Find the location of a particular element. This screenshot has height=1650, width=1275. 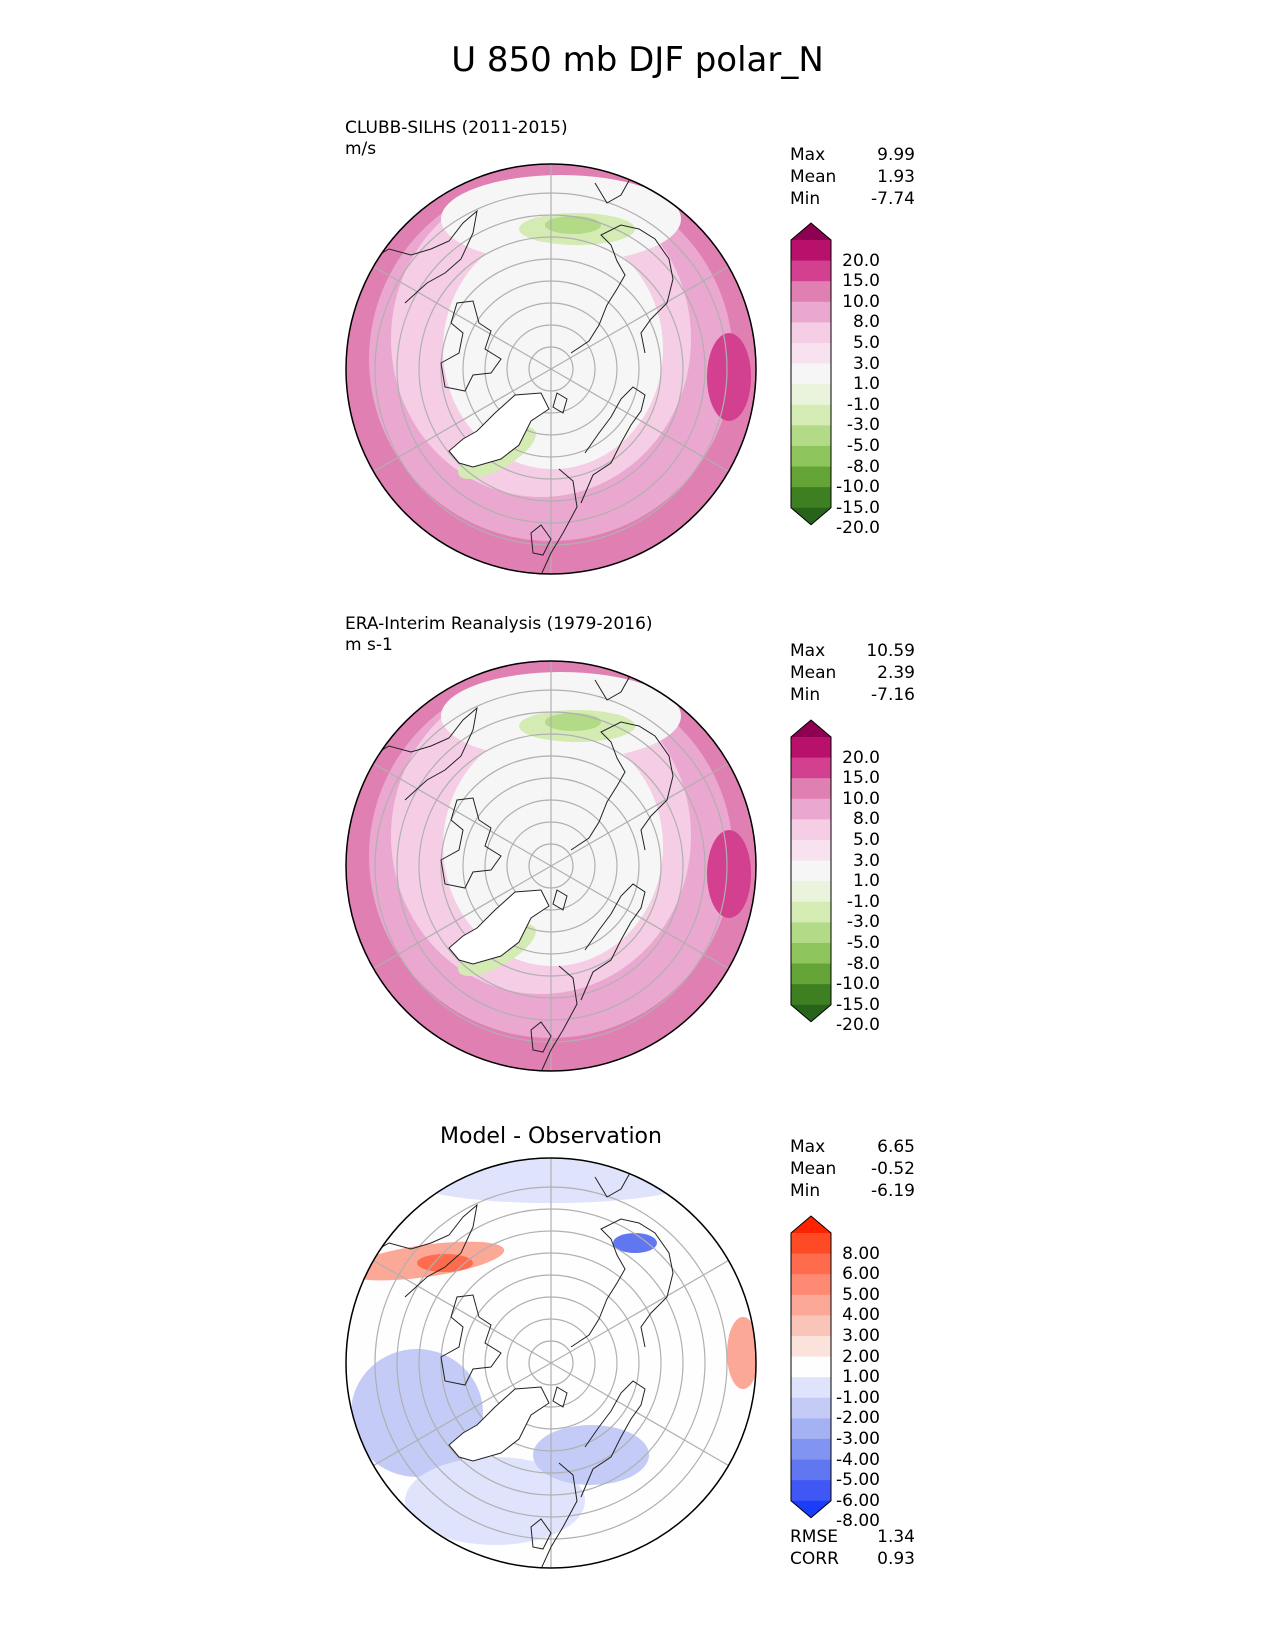

colorbar-tick-label: 6.00 is located at coordinates (861, 1274).